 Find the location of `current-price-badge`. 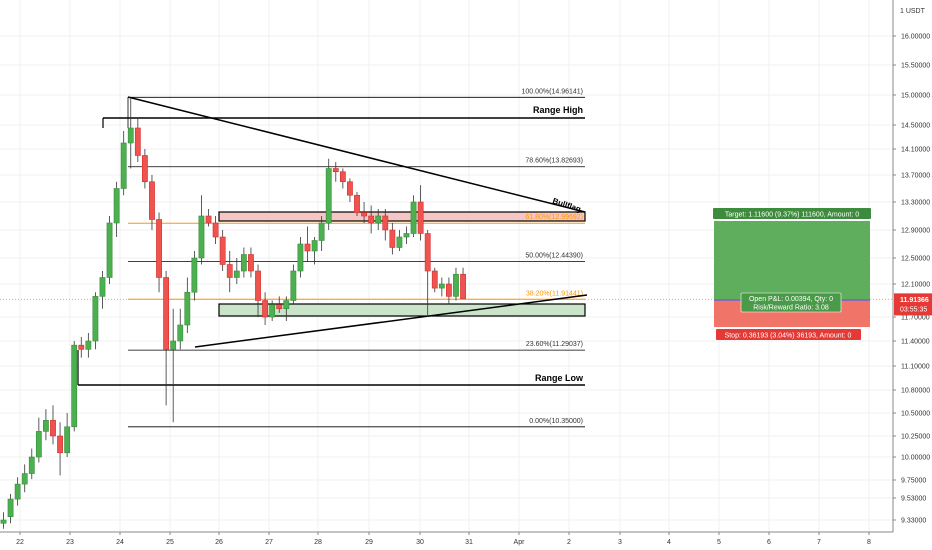

current-price-badge is located at coordinates (913, 304).